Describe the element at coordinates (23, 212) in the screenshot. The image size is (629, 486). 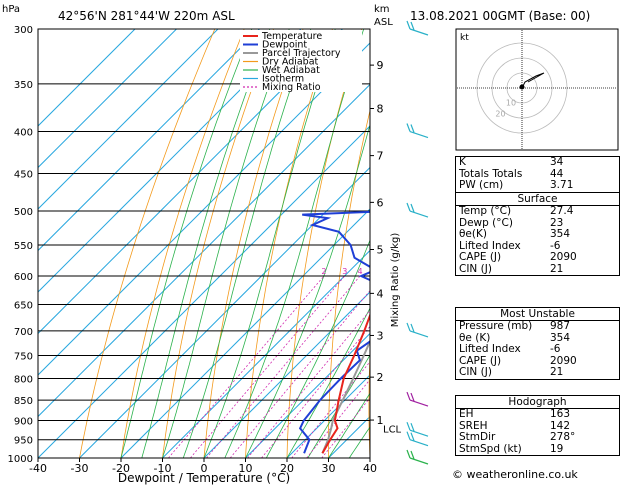
I see `pressure-tick-label: 500` at that location.